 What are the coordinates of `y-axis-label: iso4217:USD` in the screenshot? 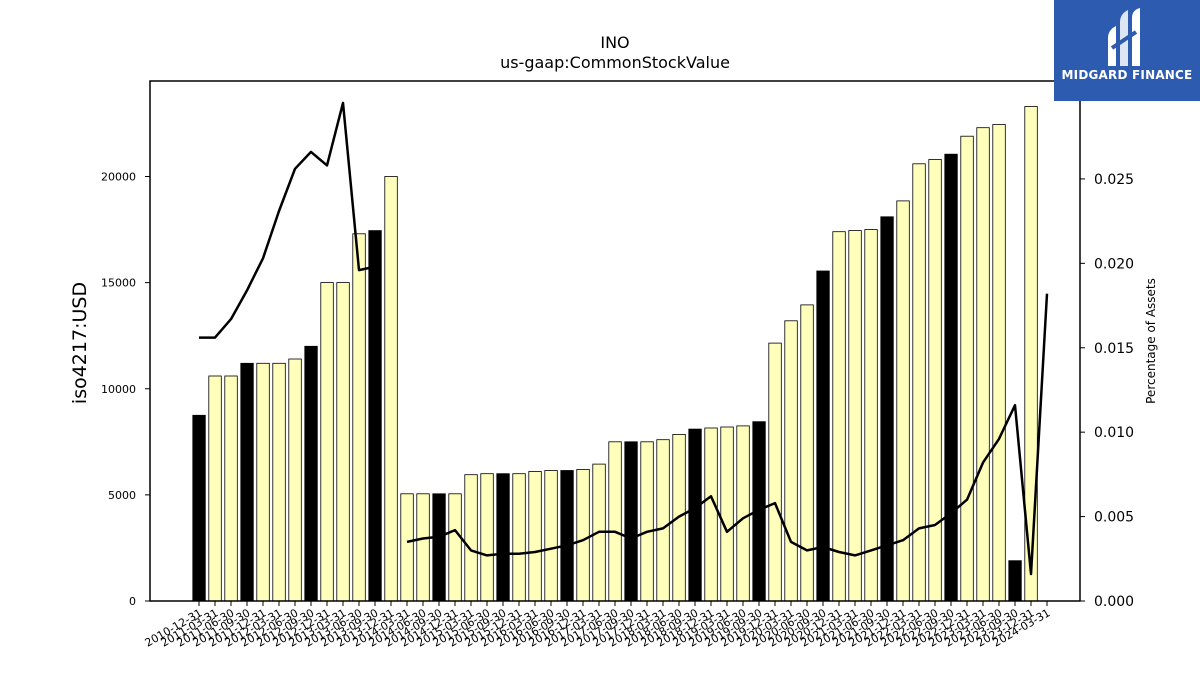 It's located at (80, 343).